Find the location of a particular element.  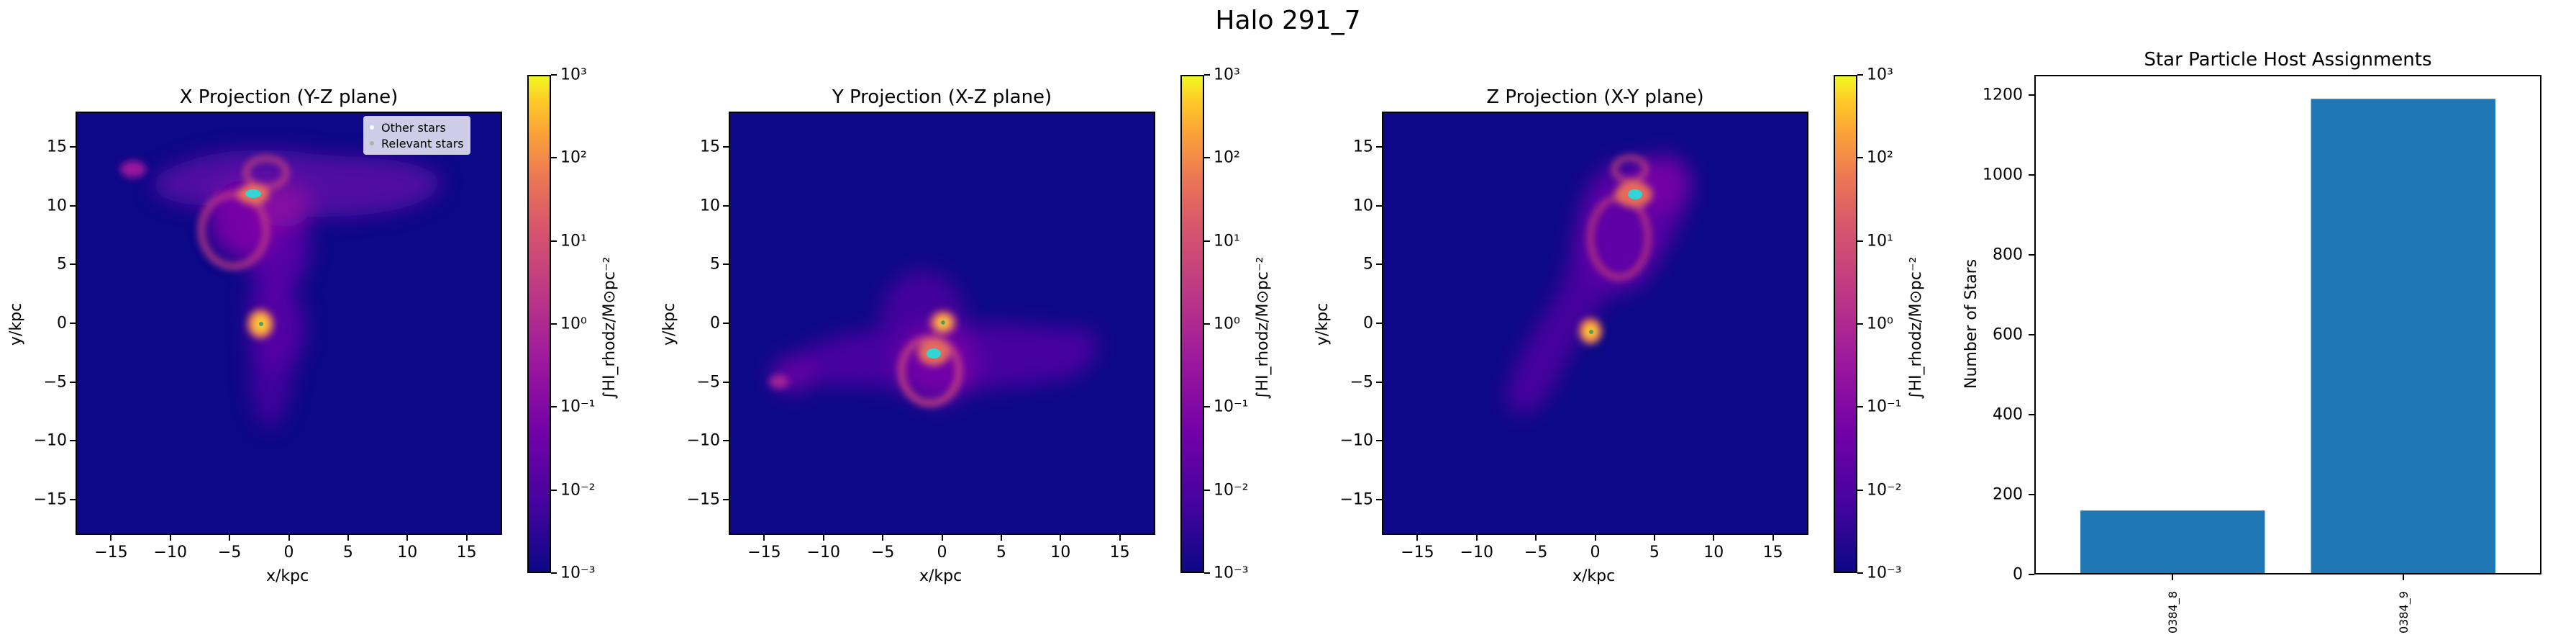

y-tick-label: 1200 is located at coordinates (2003, 95).